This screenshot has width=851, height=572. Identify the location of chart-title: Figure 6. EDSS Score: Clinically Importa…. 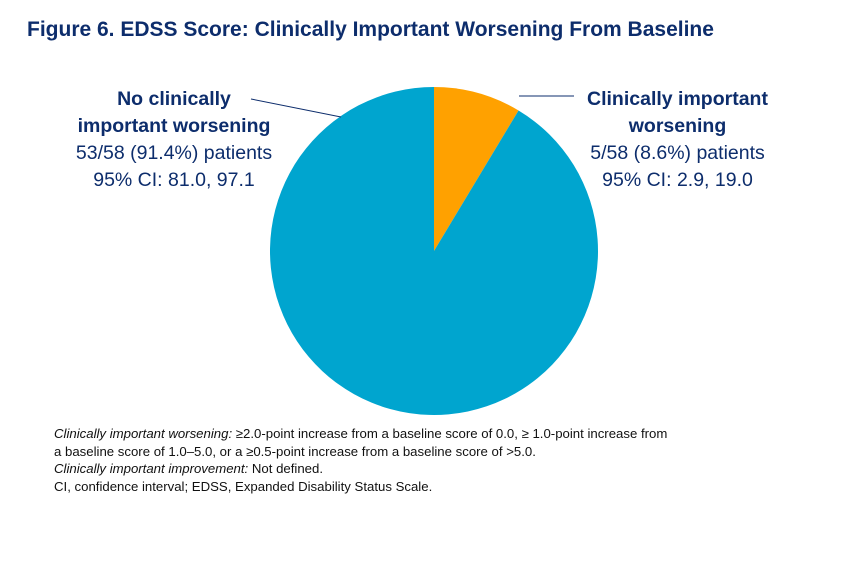
(370, 29).